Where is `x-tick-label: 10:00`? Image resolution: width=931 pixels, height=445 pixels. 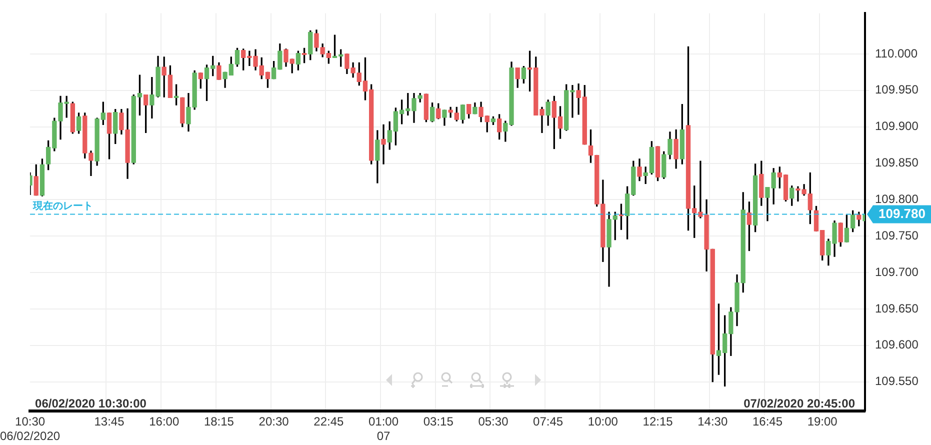
x-tick-label: 10:00 is located at coordinates (603, 421).